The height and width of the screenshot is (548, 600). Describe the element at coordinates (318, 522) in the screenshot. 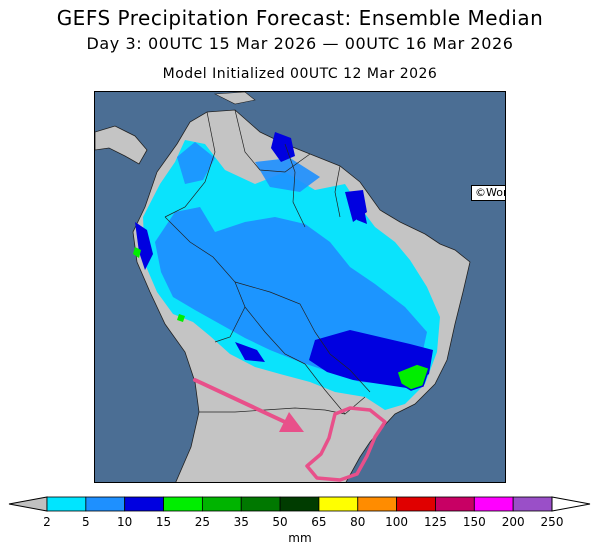

I see `color-bar-tick-label: 65` at that location.